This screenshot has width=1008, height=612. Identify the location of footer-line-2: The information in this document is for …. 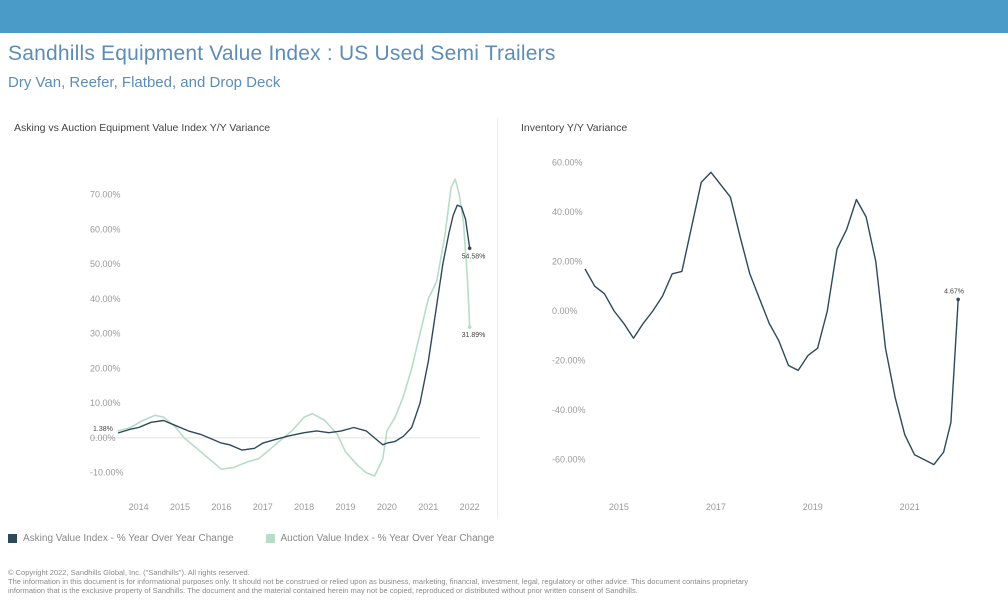
(378, 581).